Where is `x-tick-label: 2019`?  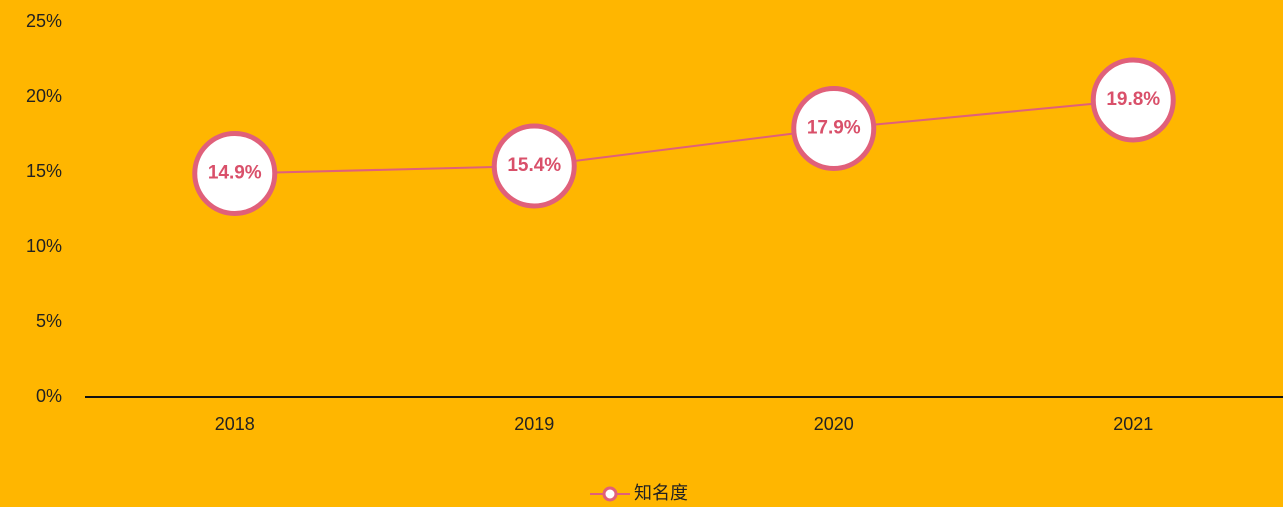 x-tick-label: 2019 is located at coordinates (534, 424).